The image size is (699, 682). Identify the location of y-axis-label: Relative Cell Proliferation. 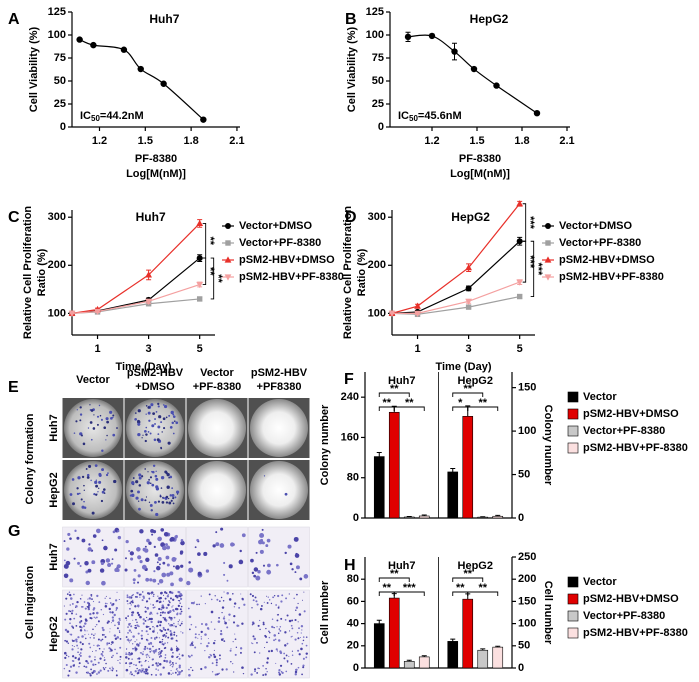
(348, 273).